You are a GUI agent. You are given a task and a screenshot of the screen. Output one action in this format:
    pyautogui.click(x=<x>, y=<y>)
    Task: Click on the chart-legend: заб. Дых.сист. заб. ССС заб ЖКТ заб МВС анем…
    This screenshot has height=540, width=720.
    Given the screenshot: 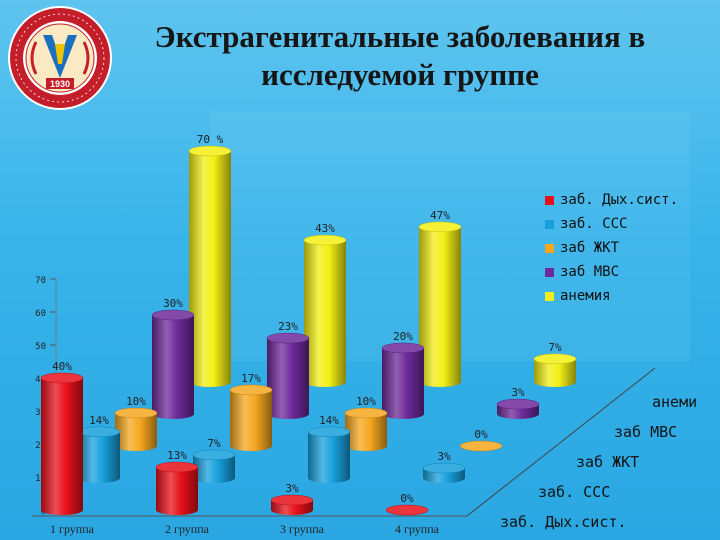 What is the action you would take?
    pyautogui.click(x=611, y=248)
    